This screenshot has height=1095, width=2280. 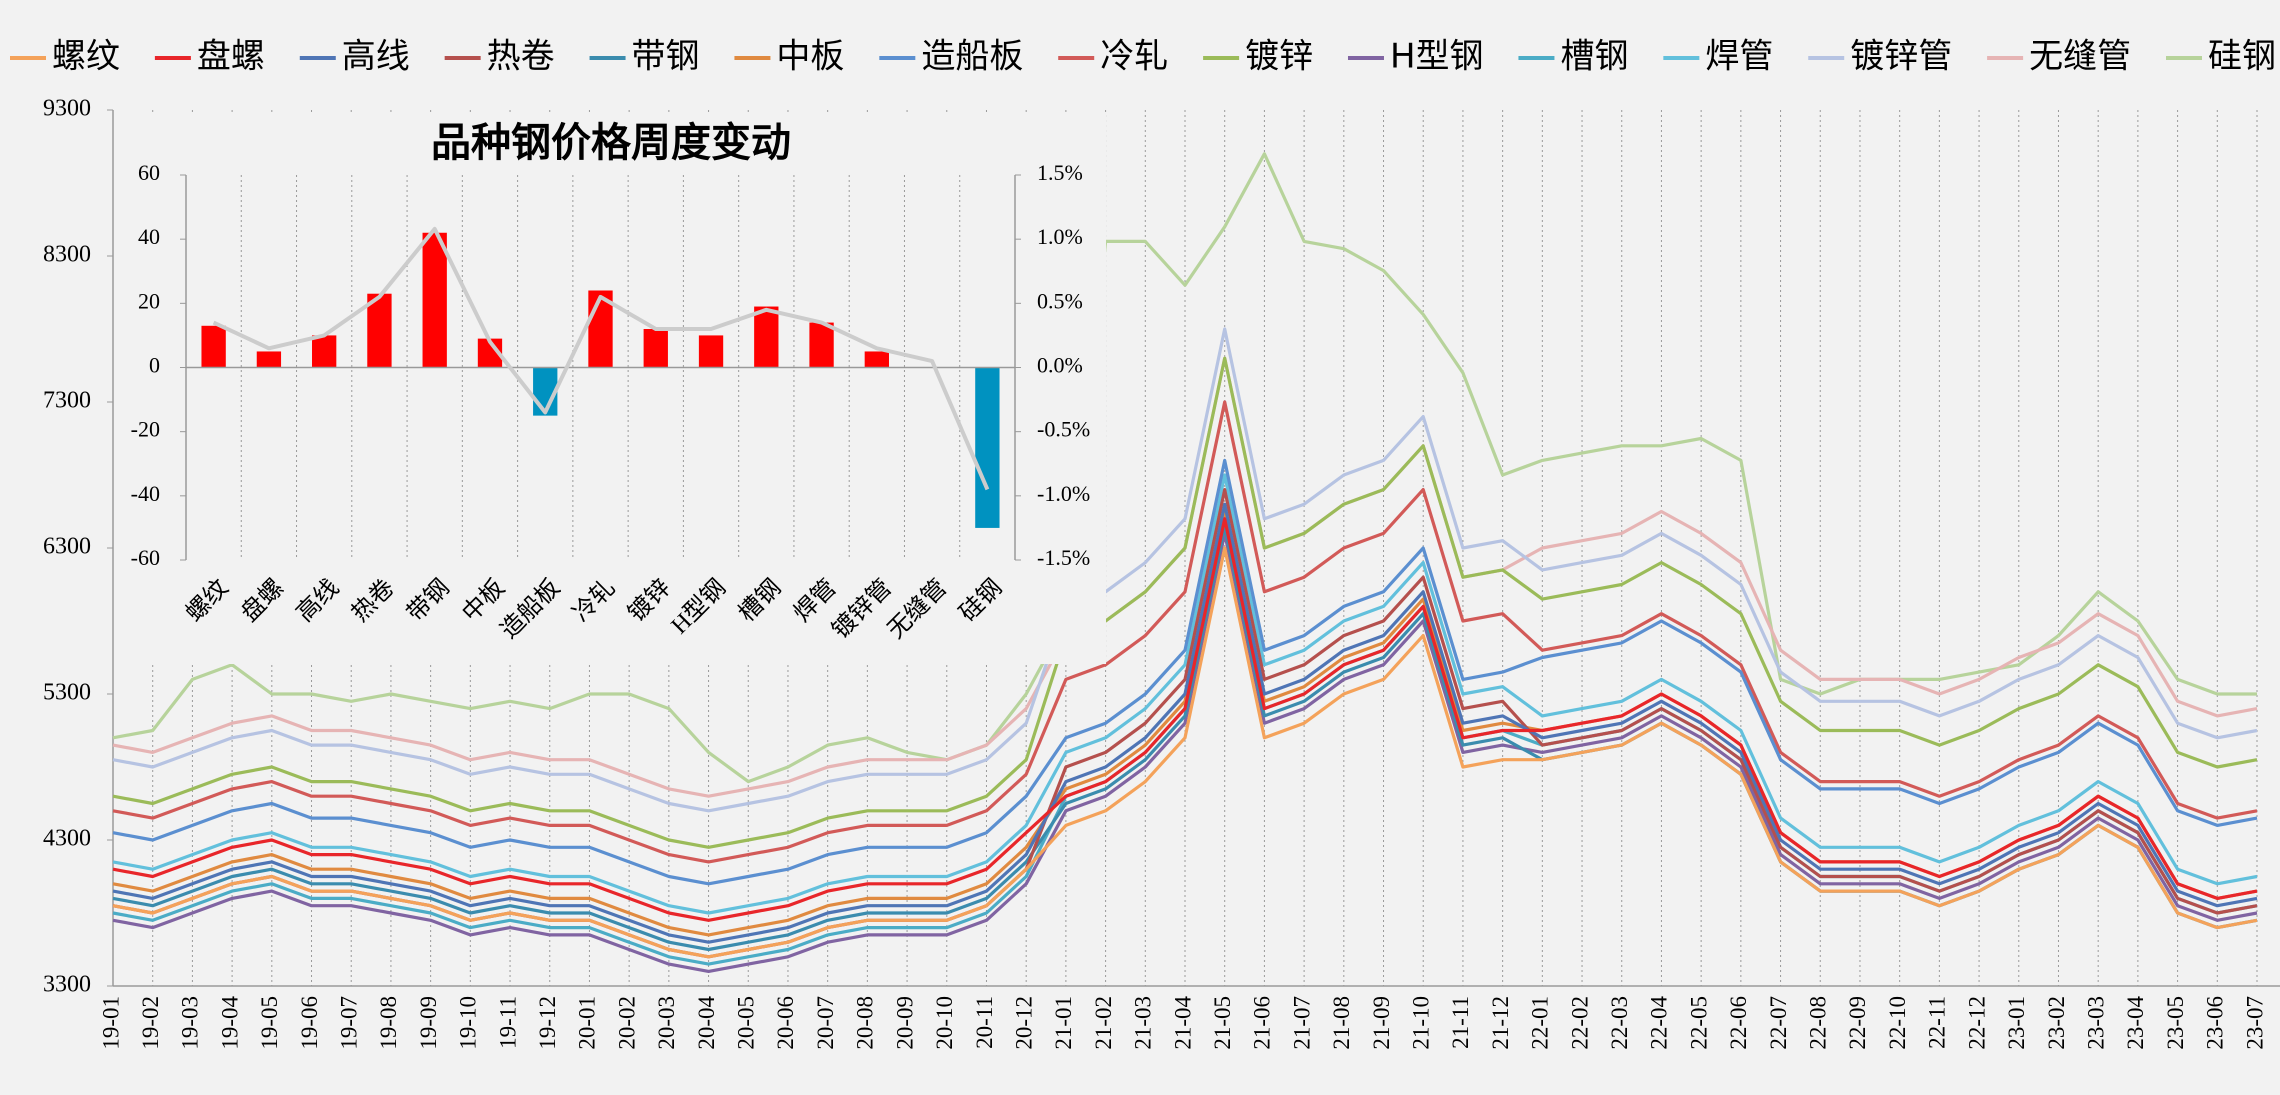 What do you see at coordinates (145, 557) in the screenshot?
I see `y-tick-label: -60` at bounding box center [145, 557].